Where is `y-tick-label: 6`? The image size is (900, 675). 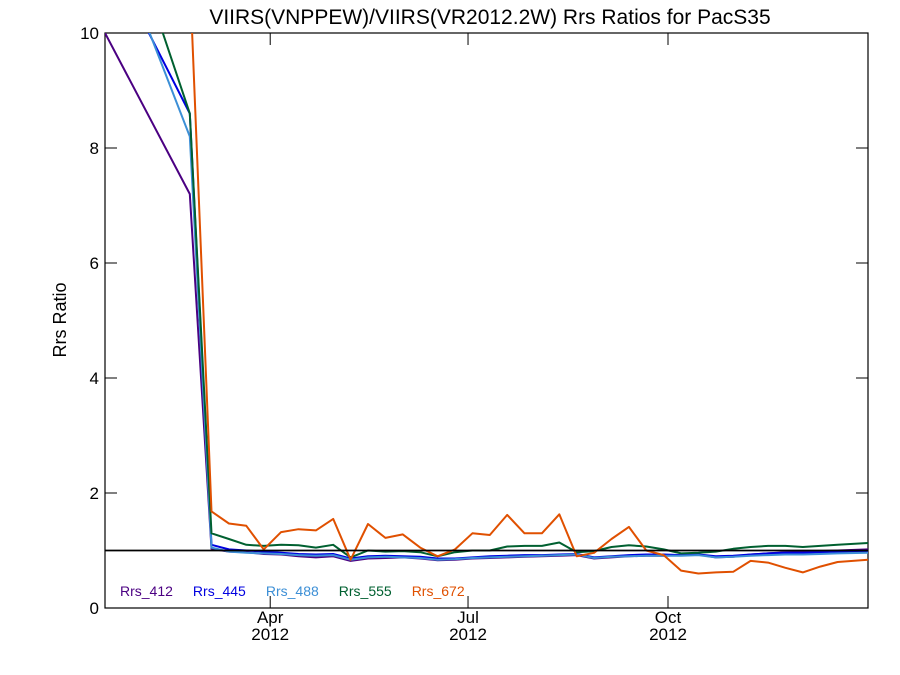
y-tick-label: 6 is located at coordinates (94, 263).